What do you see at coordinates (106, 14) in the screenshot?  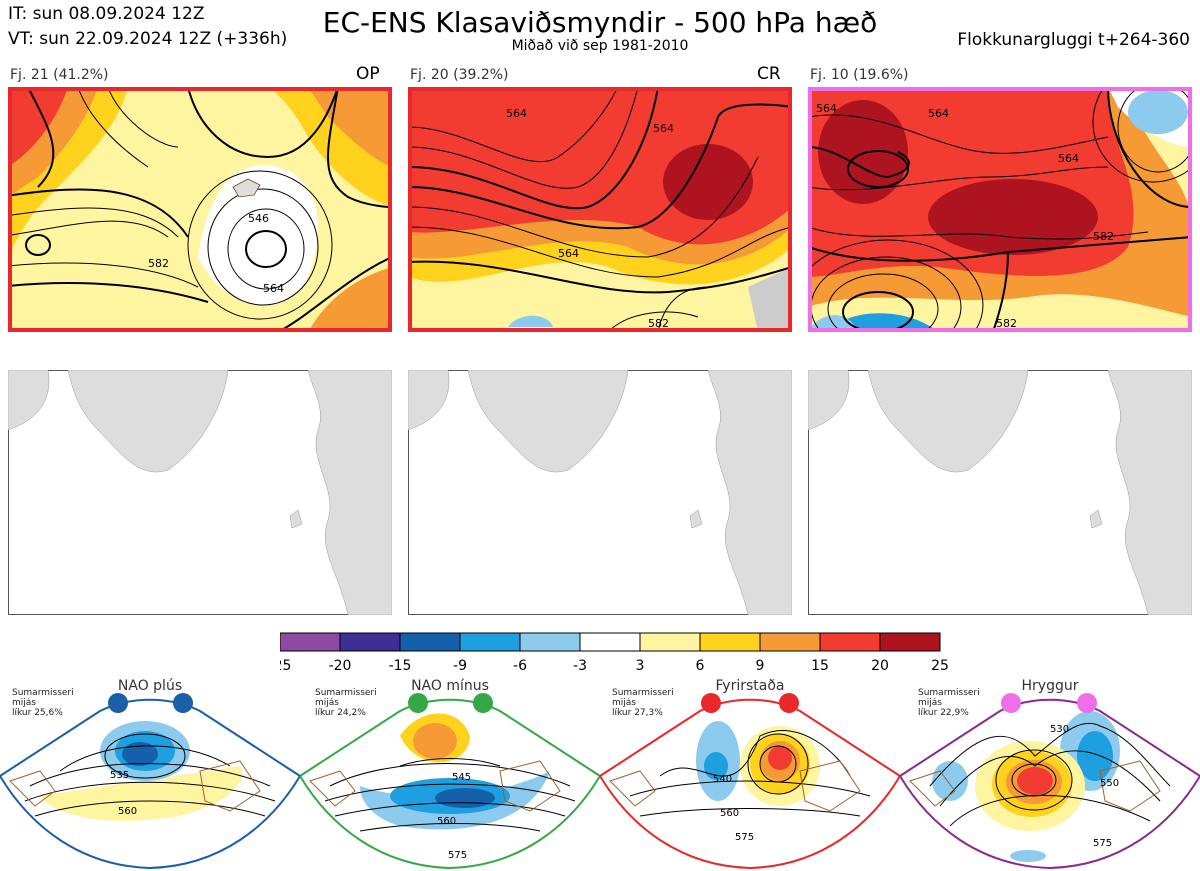 I see `initial-time: IT: sun 08.09.2024 12Z` at bounding box center [106, 14].